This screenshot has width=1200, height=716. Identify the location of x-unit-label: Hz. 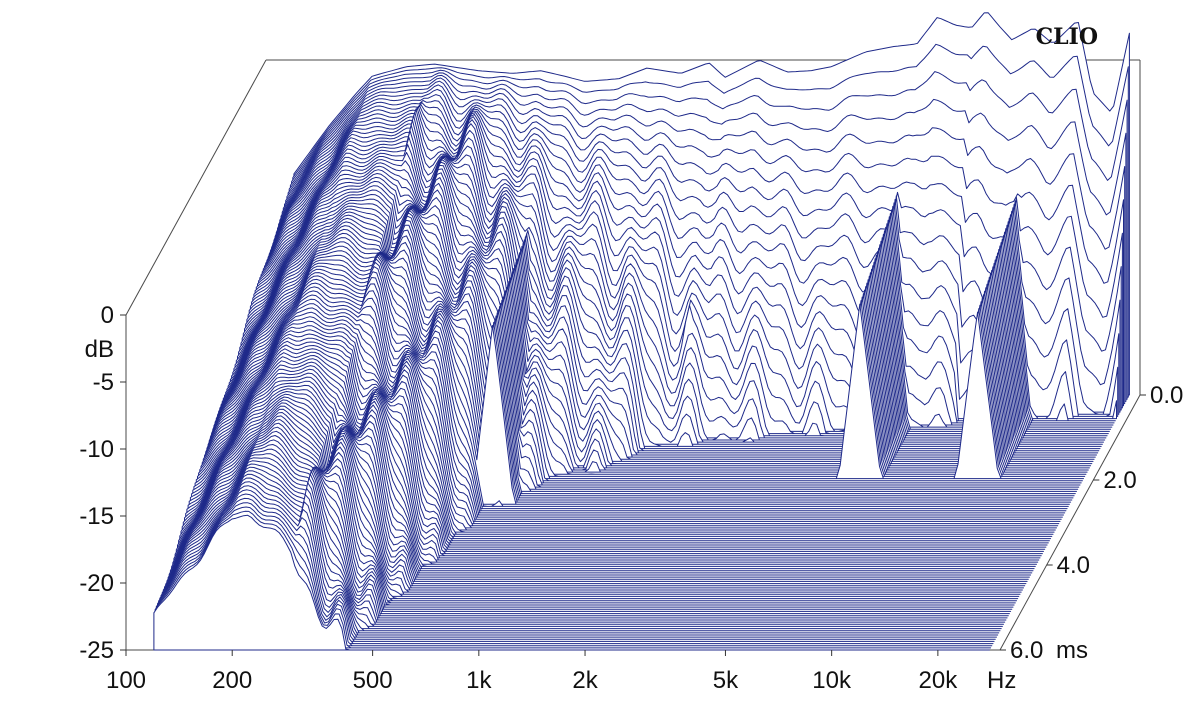
(1001, 680).